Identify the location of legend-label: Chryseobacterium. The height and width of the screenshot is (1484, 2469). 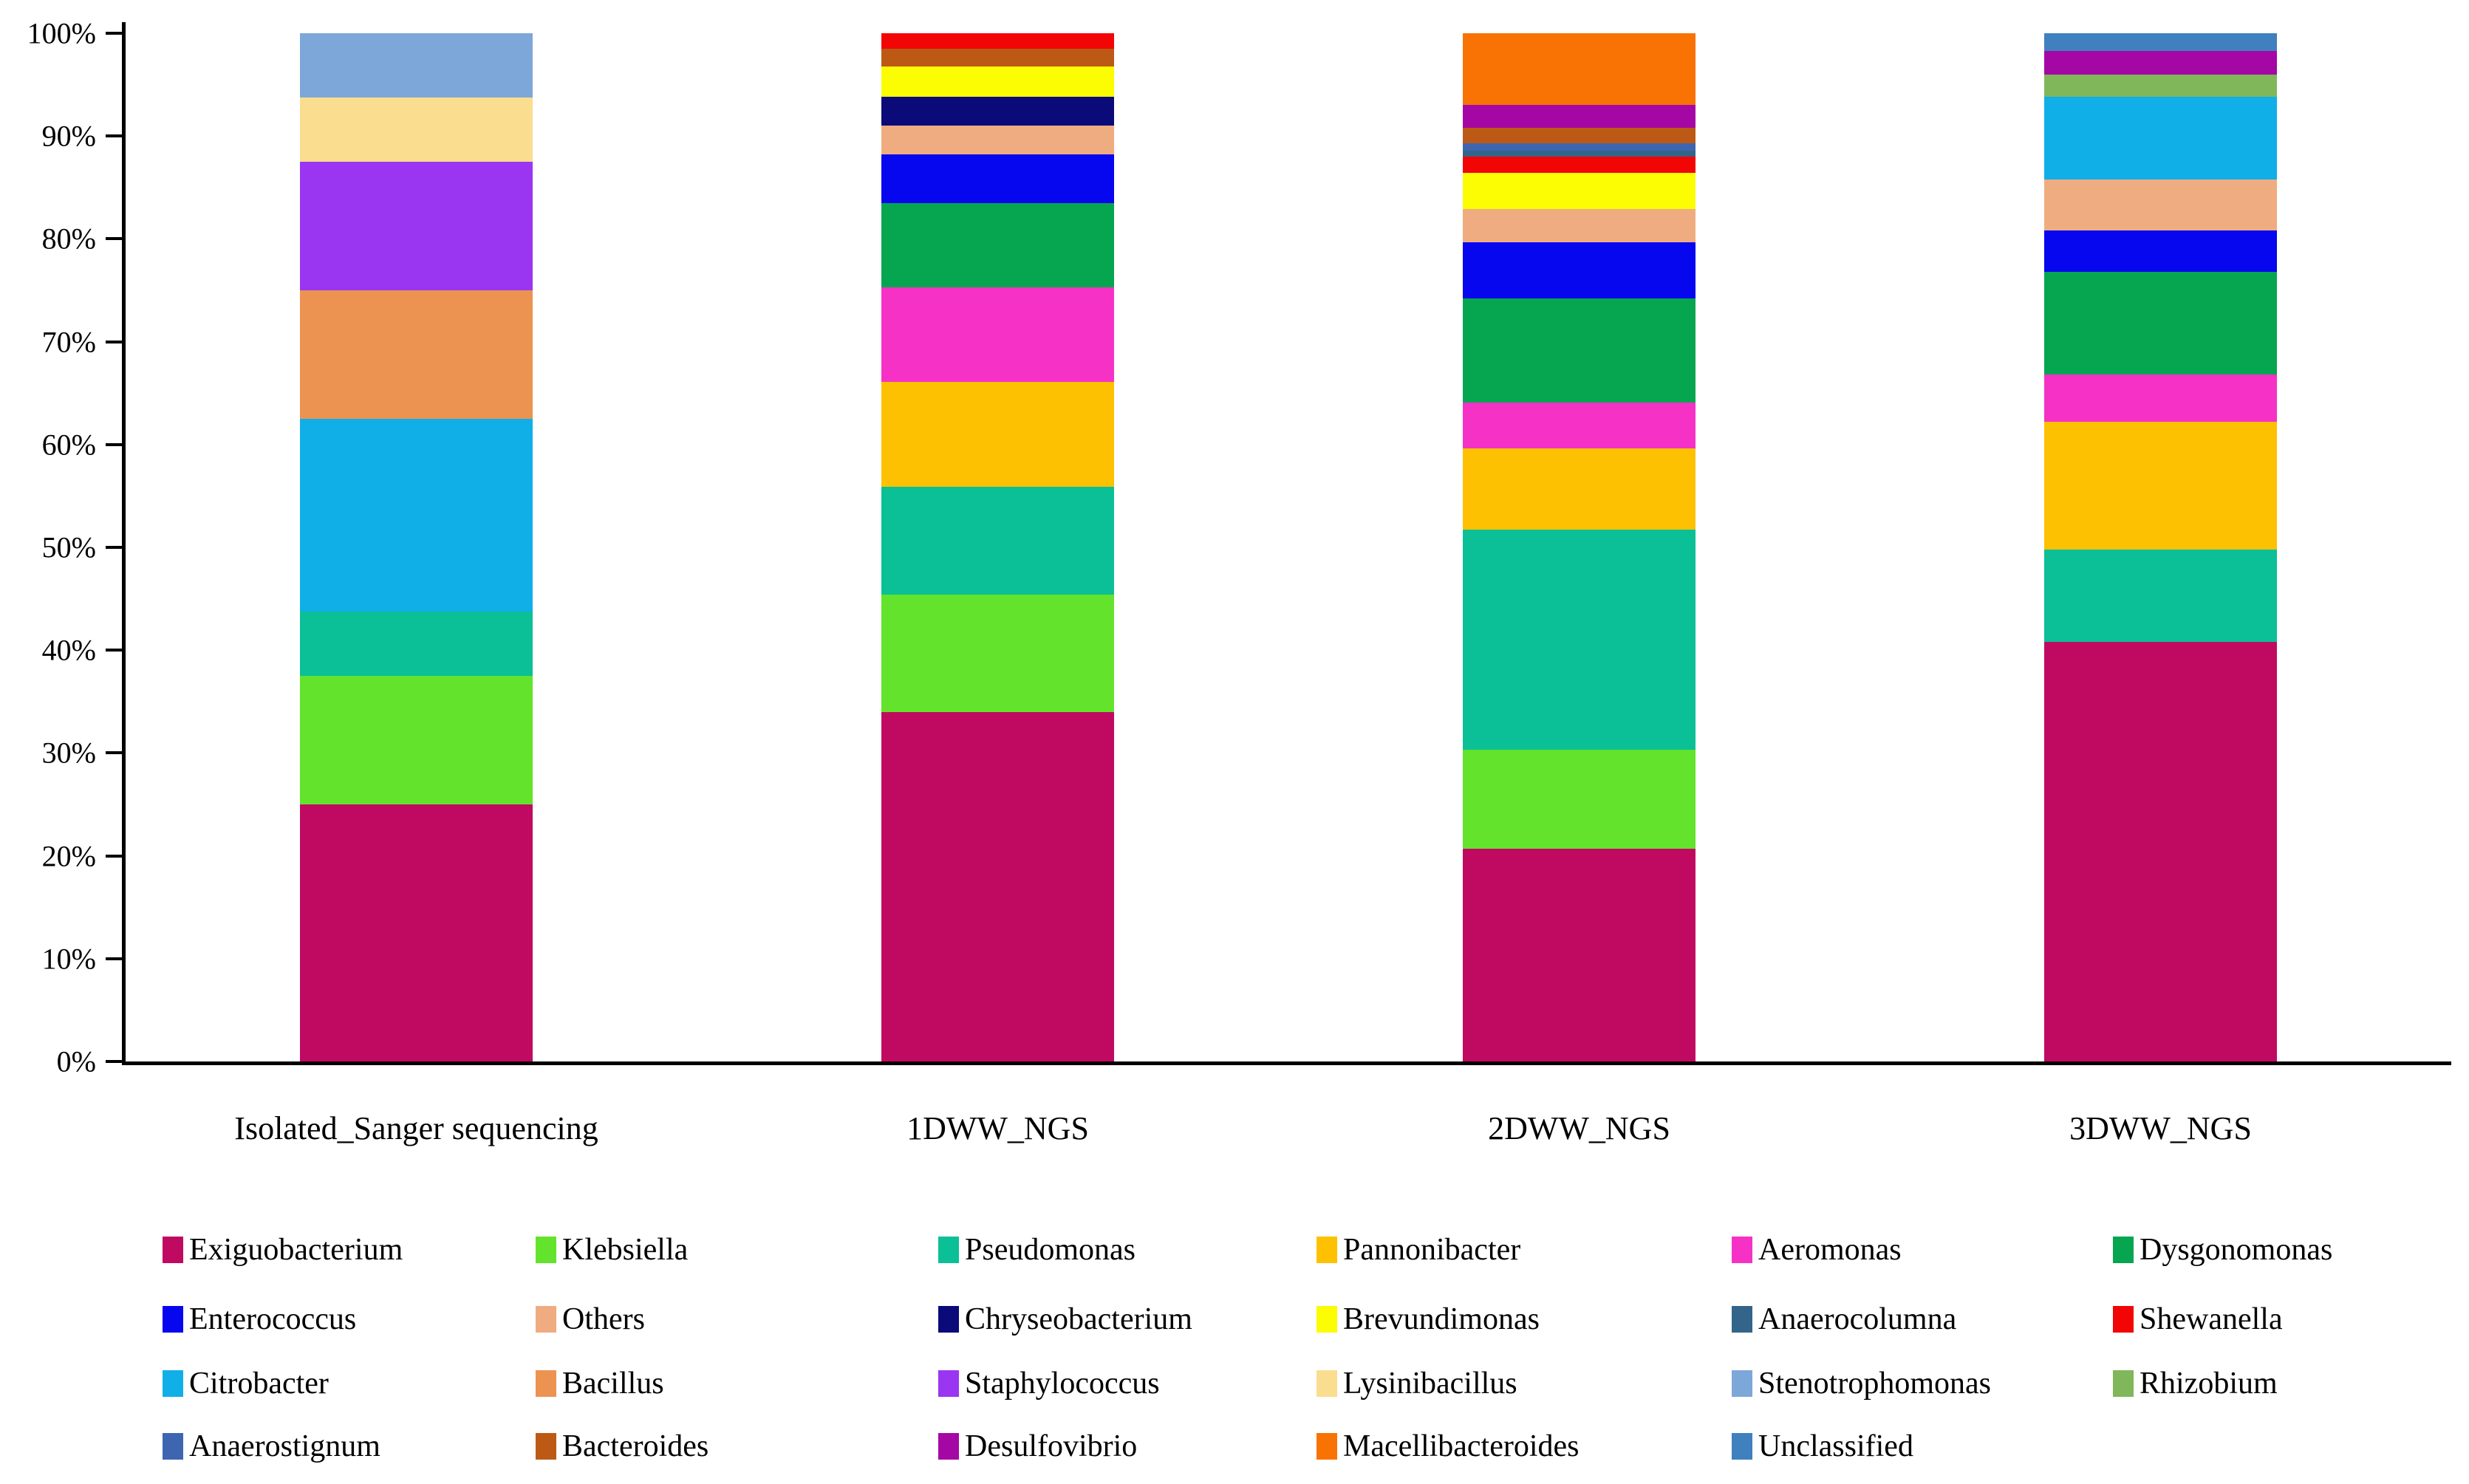
(1079, 1319).